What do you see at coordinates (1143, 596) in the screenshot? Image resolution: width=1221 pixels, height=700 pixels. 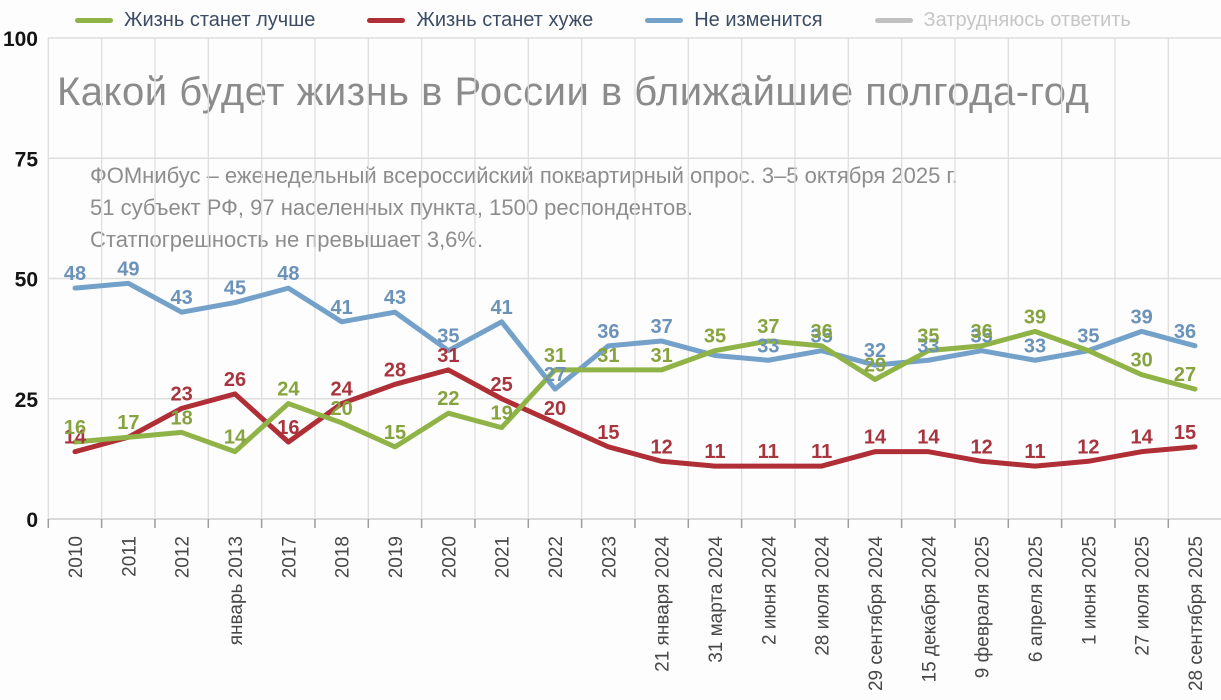 I see `x-axis-label: 27 июля 2025` at bounding box center [1143, 596].